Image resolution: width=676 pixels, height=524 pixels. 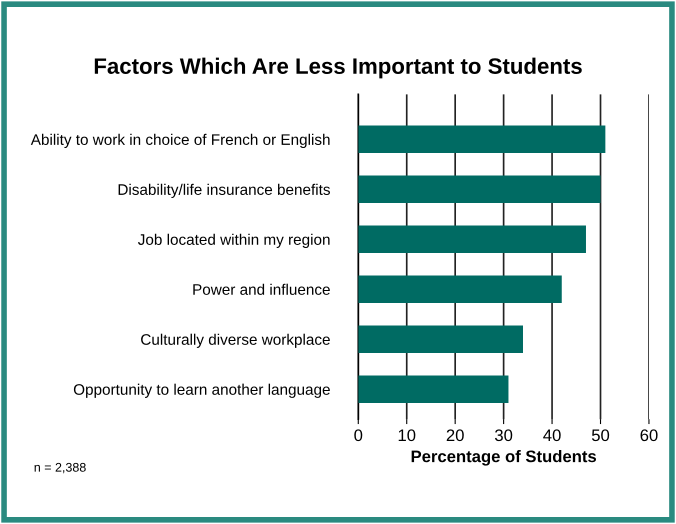 I want to click on x-tick-label: 0, so click(x=358, y=435).